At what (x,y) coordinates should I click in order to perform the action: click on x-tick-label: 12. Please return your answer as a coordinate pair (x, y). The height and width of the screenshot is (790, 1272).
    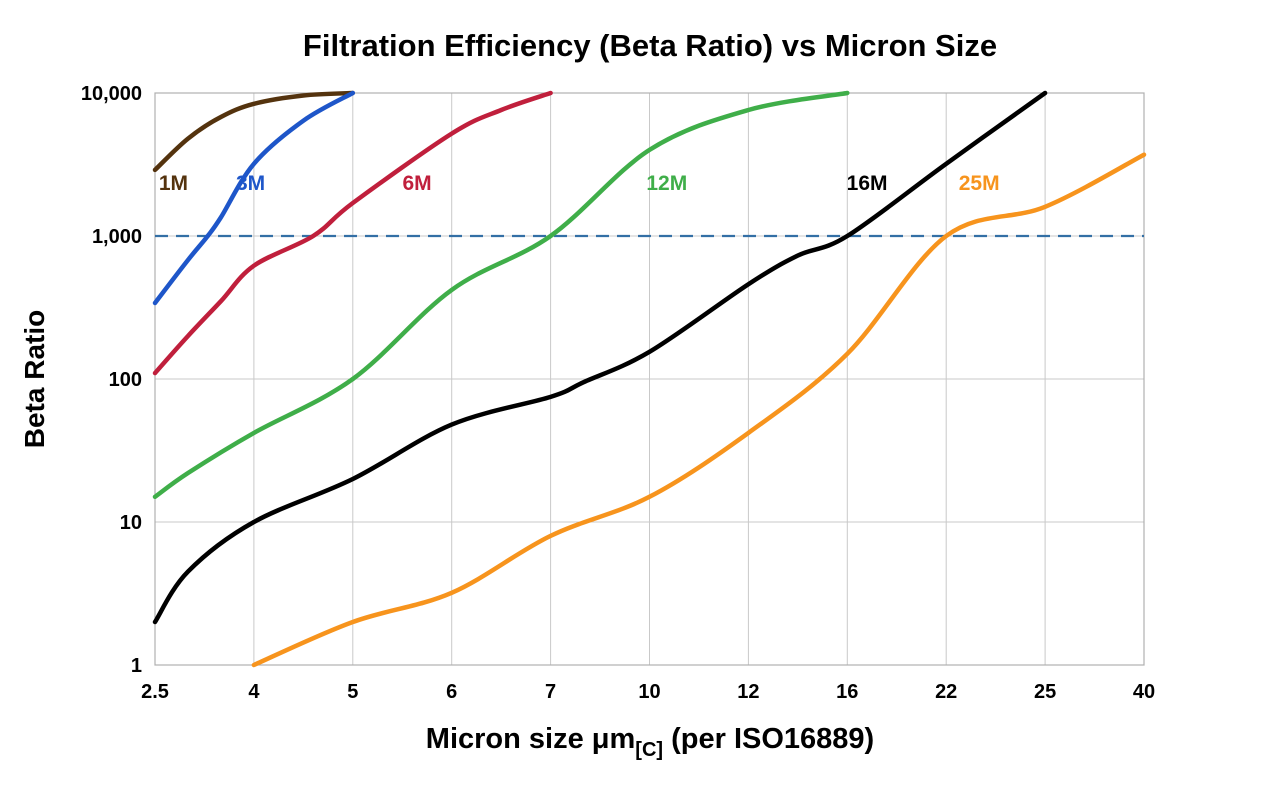
    Looking at the image, I should click on (748, 692).